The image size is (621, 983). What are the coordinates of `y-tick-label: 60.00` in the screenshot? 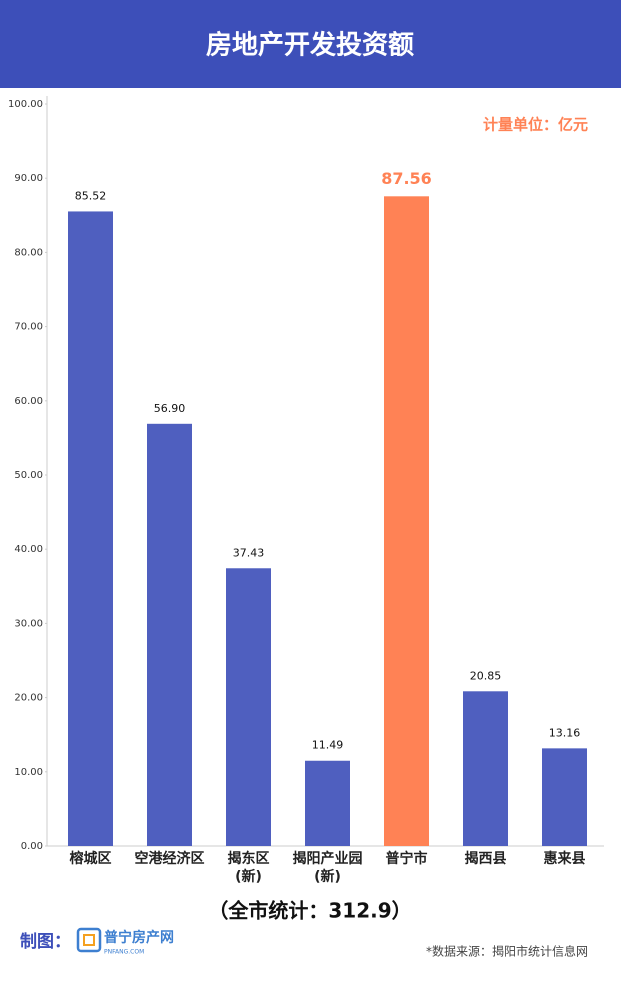 It's located at (28, 401).